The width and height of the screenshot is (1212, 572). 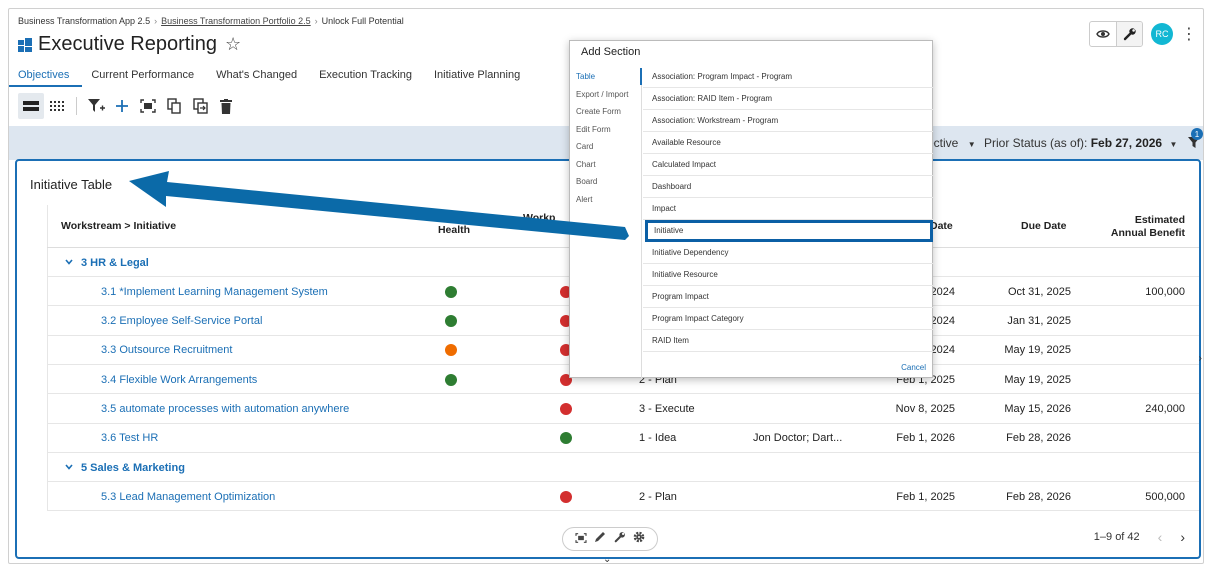 I want to click on objective-filter: ective ▼, so click(x=951, y=143).